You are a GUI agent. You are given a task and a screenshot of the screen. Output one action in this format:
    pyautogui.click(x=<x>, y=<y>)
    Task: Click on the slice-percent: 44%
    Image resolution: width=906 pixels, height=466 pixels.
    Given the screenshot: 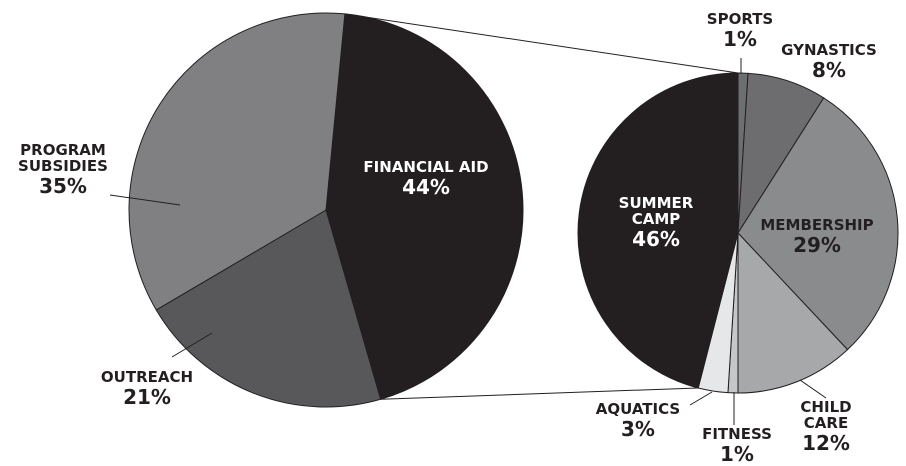 What is the action you would take?
    pyautogui.click(x=426, y=187)
    